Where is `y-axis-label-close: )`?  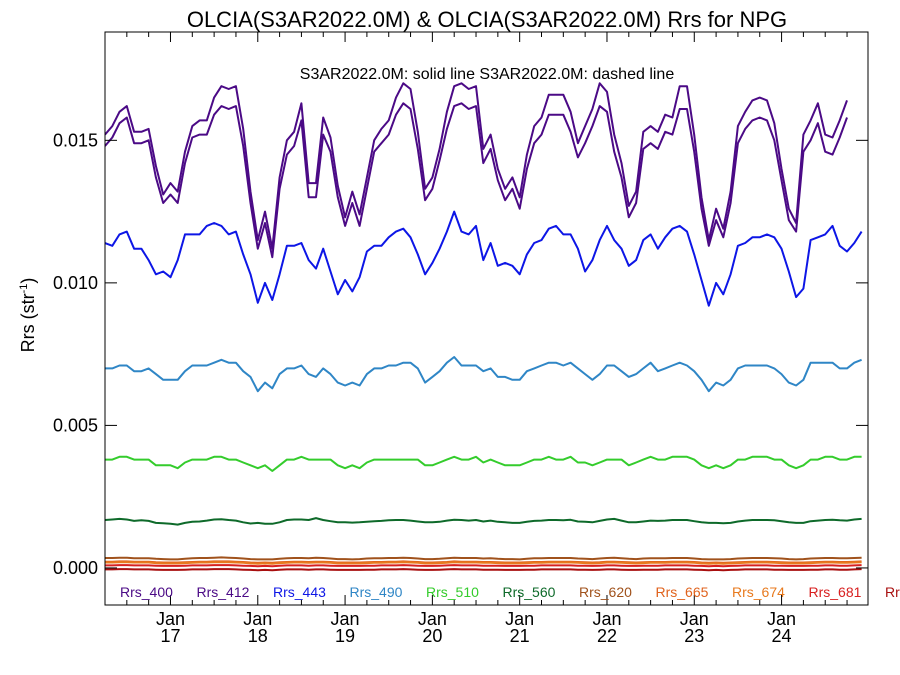 y-axis-label-close: ) is located at coordinates (28, 281).